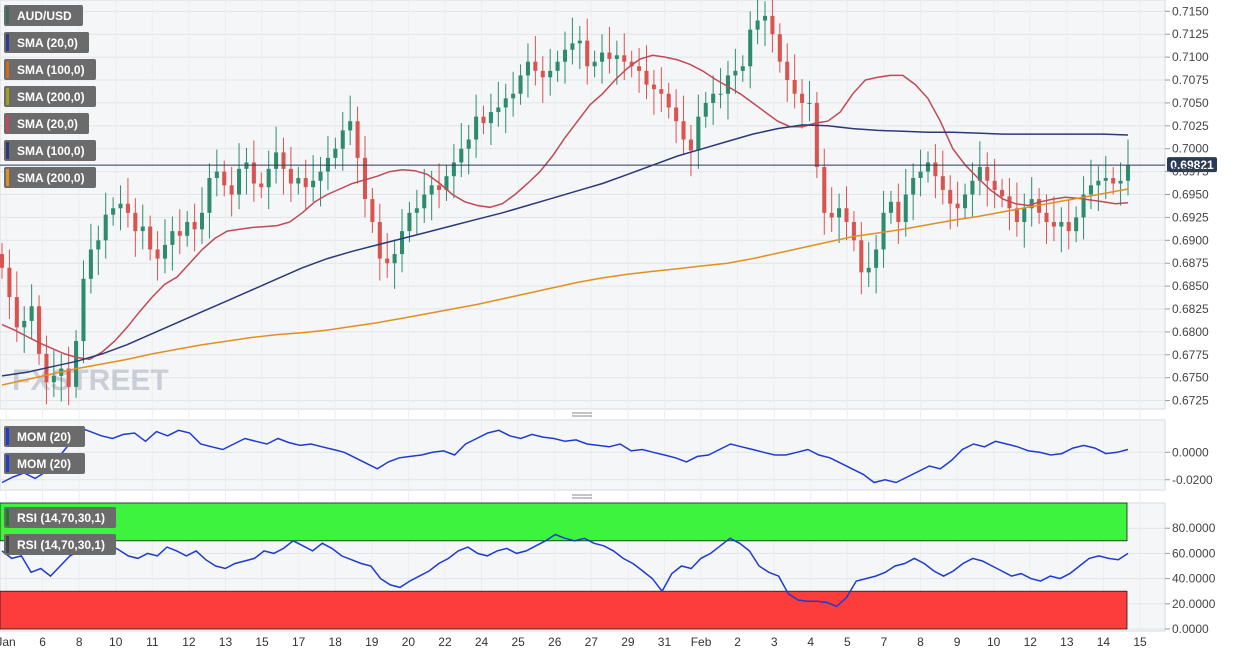  I want to click on x-tick-label: 17, so click(299, 642).